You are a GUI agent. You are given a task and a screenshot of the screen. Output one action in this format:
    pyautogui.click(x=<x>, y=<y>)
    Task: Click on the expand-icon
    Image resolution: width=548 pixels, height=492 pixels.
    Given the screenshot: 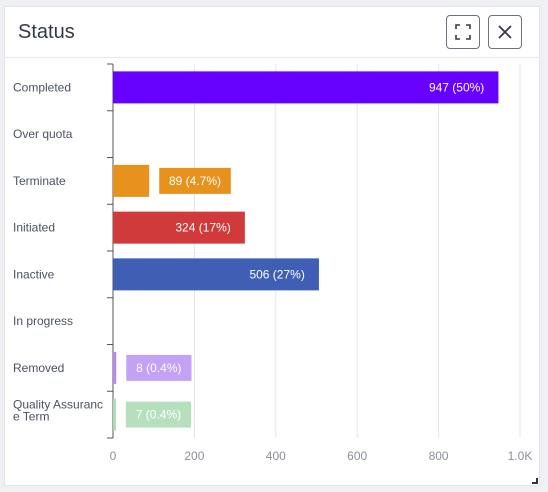 What is the action you would take?
    pyautogui.click(x=463, y=32)
    